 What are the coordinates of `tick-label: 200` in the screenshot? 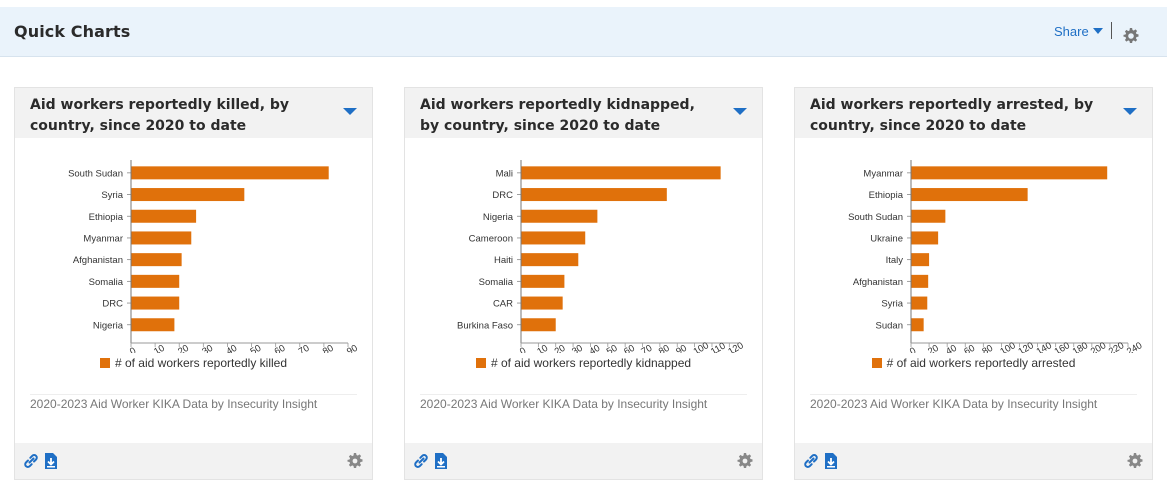 It's located at (1098, 346).